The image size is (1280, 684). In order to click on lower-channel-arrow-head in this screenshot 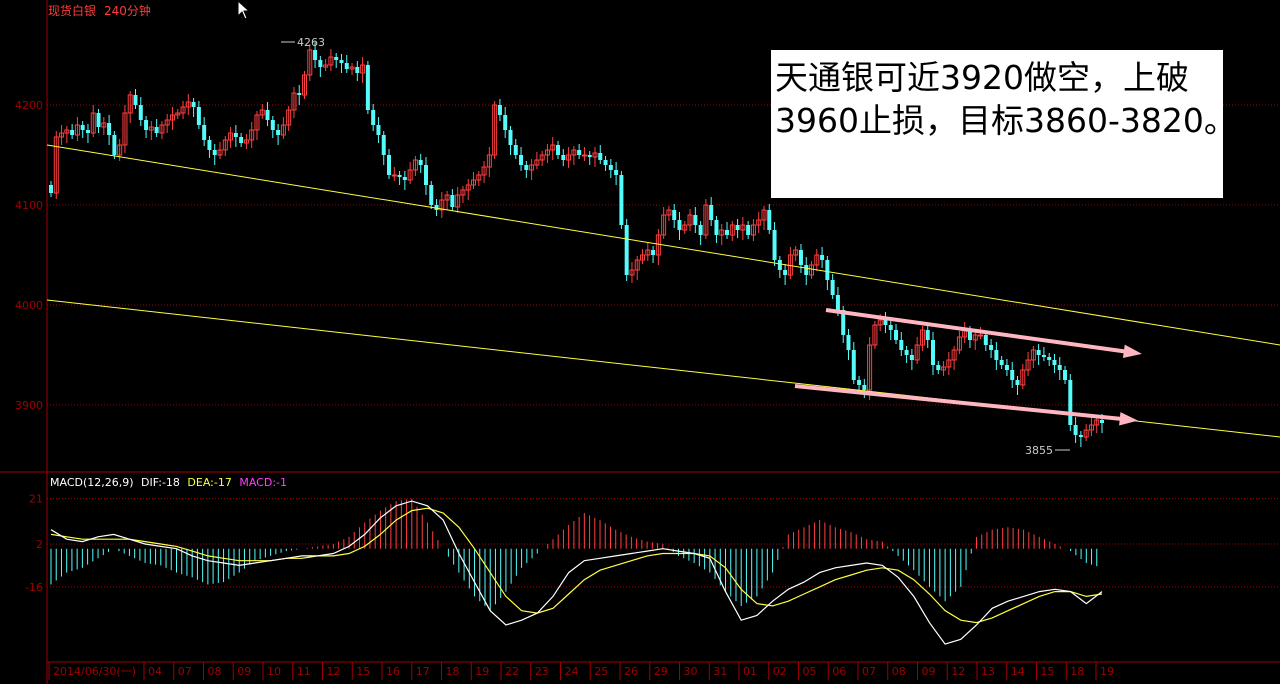, I will do `click(1128, 419)`.